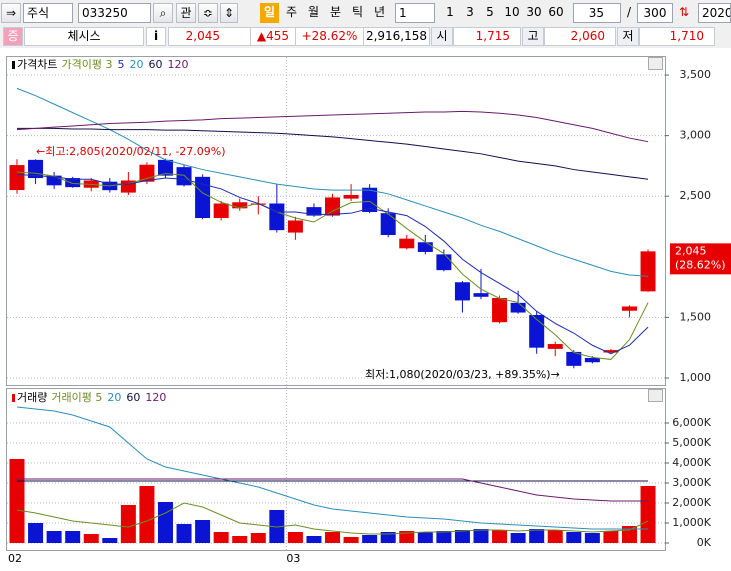 This screenshot has width=731, height=571. I want to click on y-tick-label: 1,000K, so click(691, 522).